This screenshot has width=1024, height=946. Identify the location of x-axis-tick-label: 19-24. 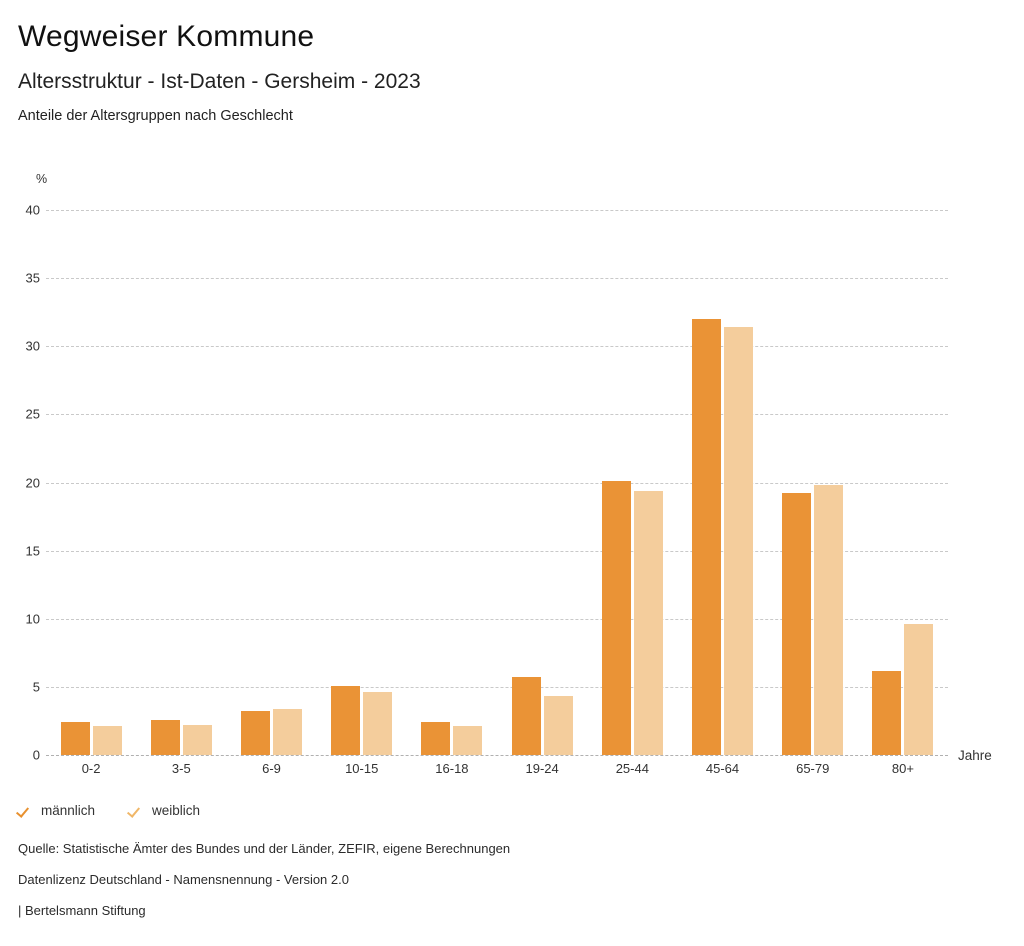
(542, 768).